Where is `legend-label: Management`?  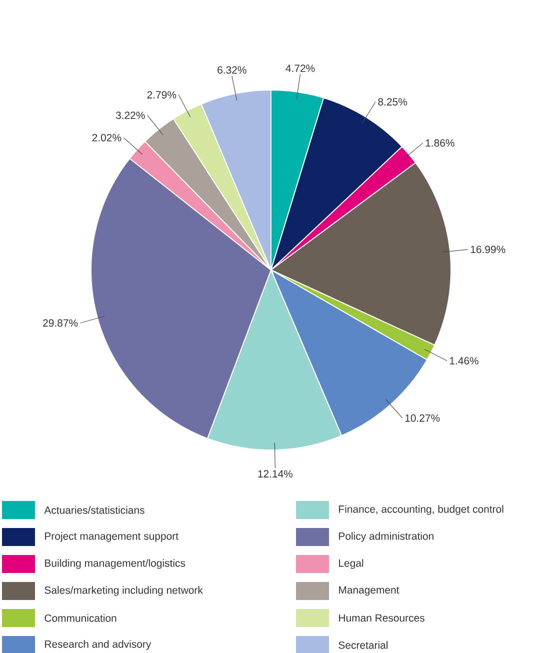 legend-label: Management is located at coordinates (369, 591).